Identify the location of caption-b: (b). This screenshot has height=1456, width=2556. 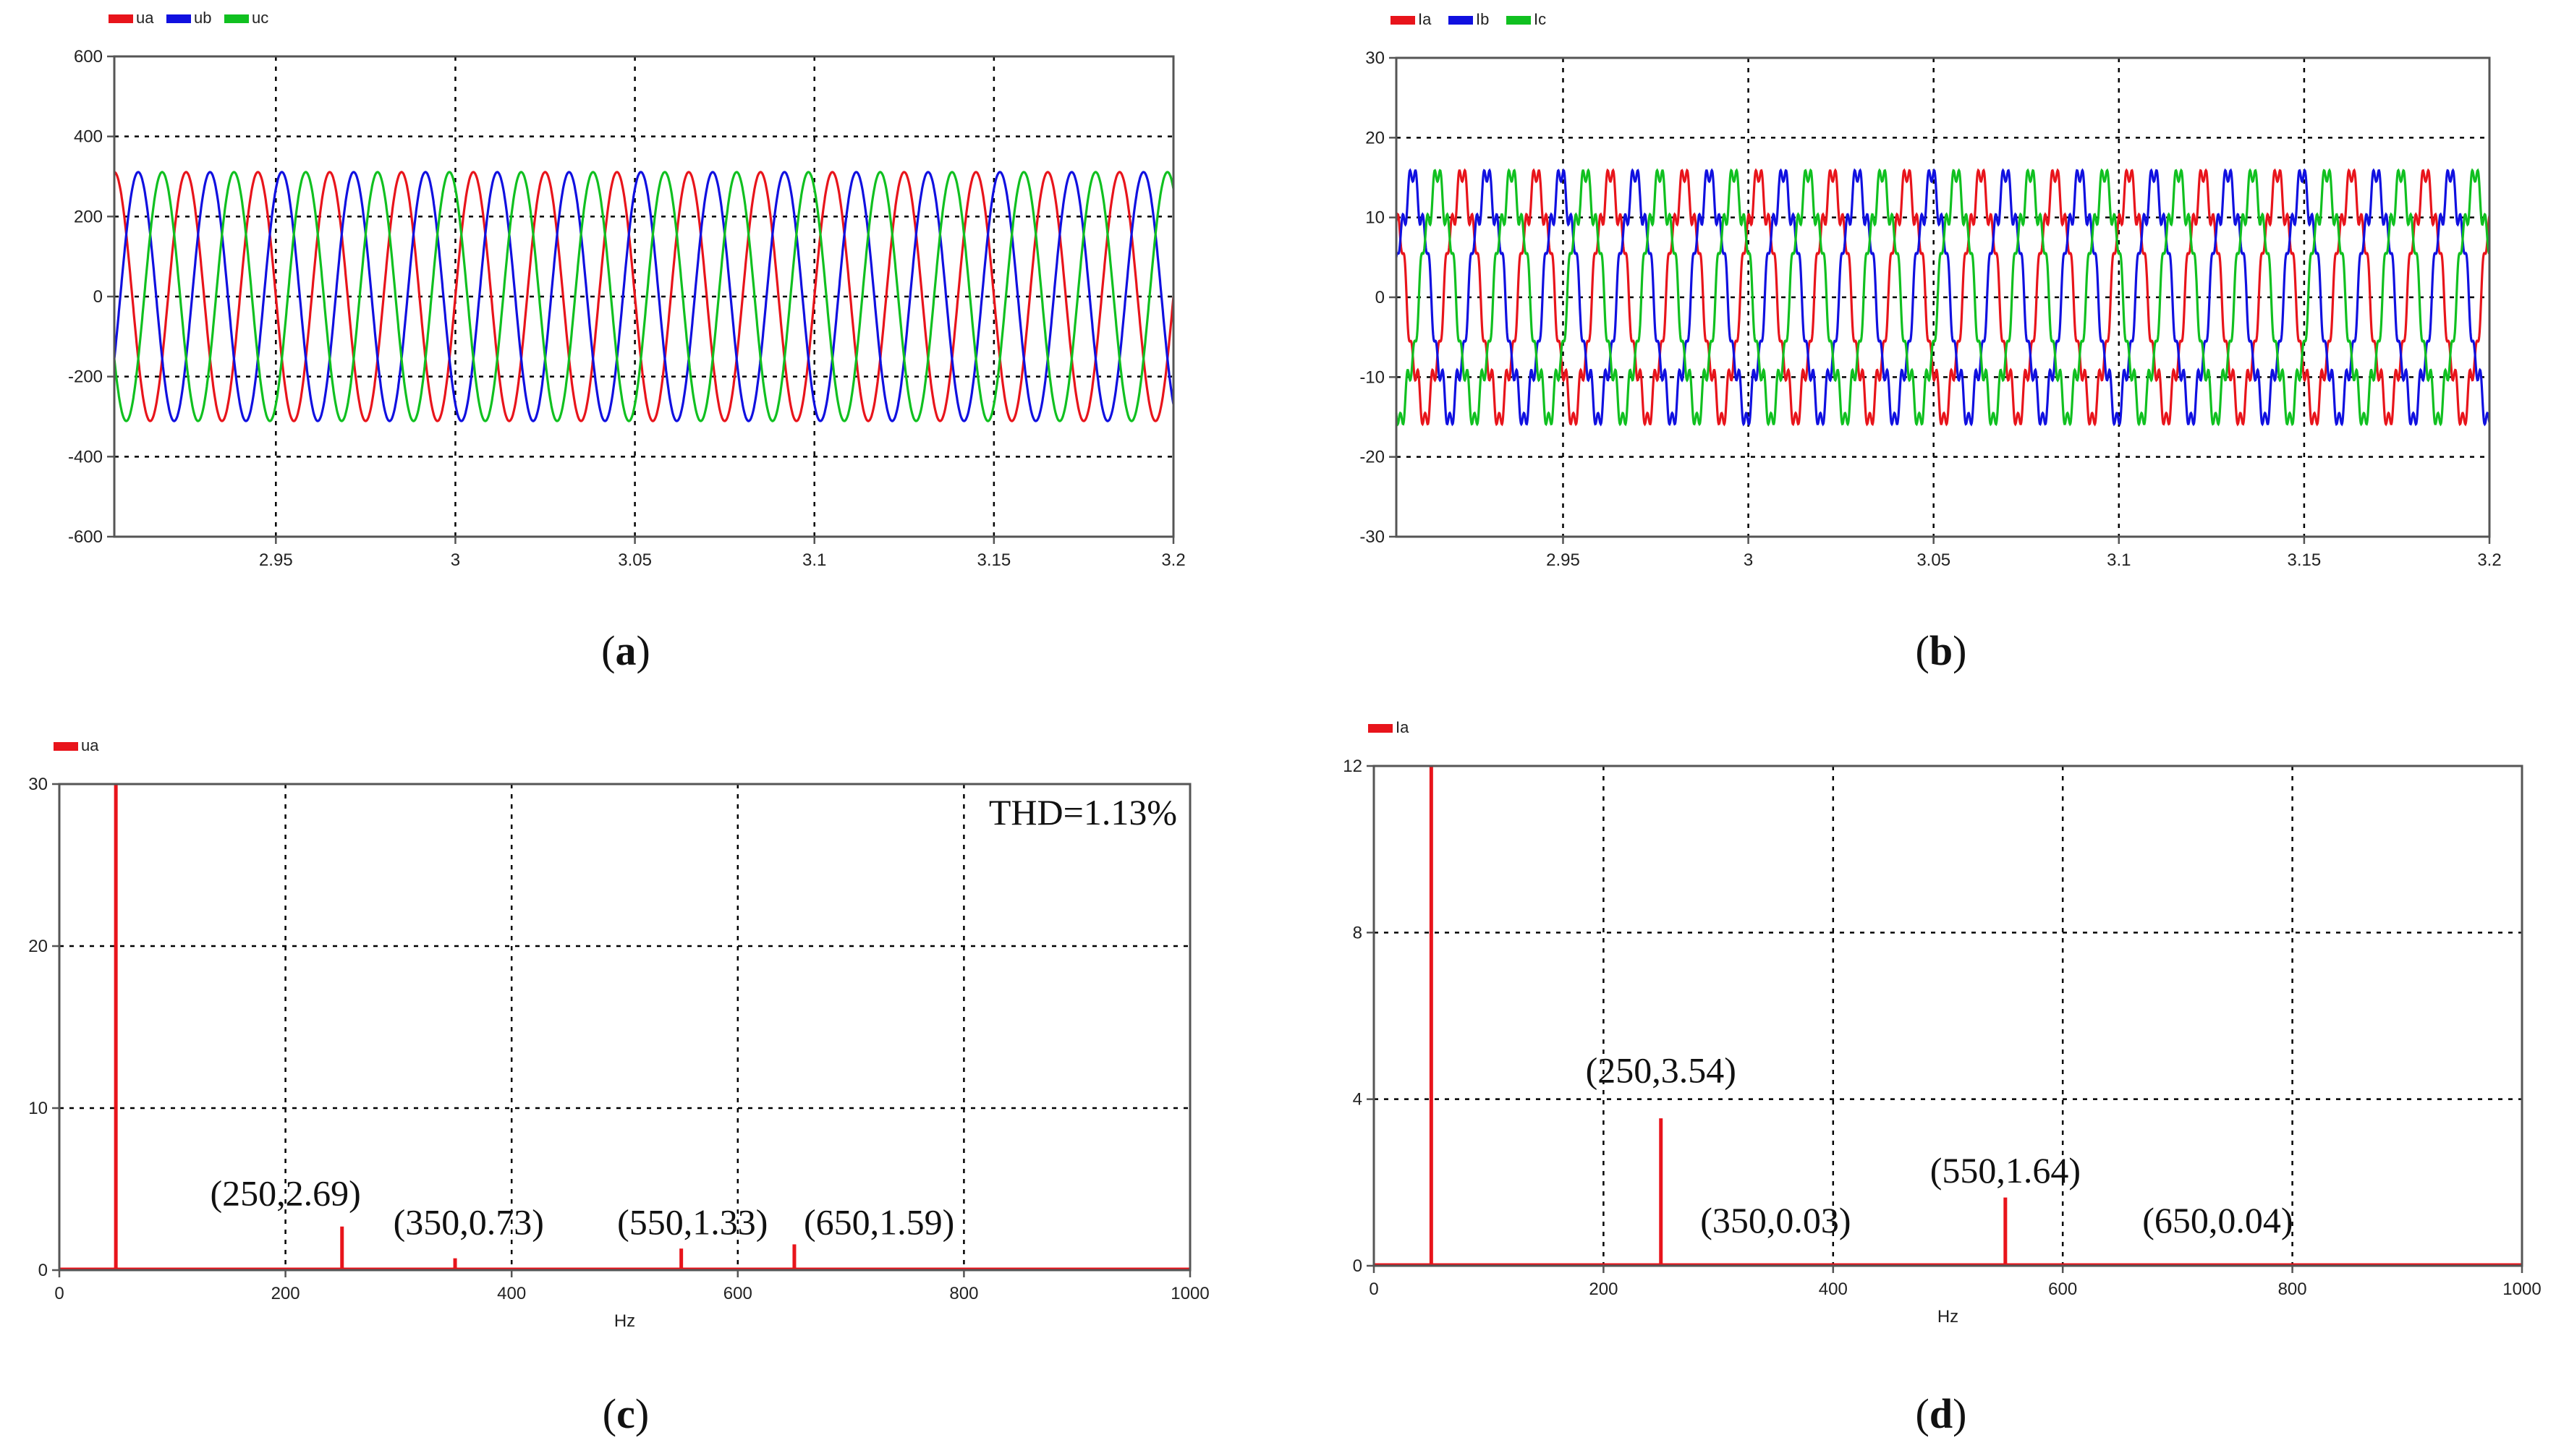
(1941, 650).